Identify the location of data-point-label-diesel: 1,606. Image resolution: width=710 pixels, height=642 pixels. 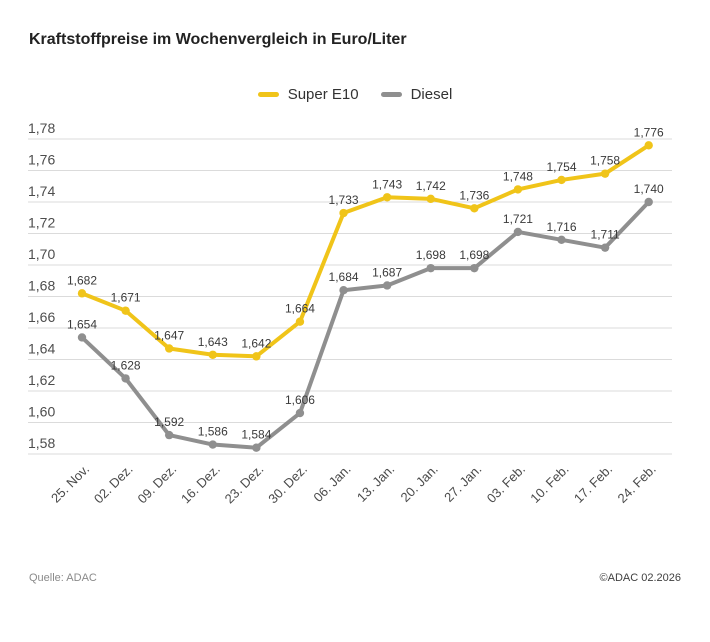
(300, 400).